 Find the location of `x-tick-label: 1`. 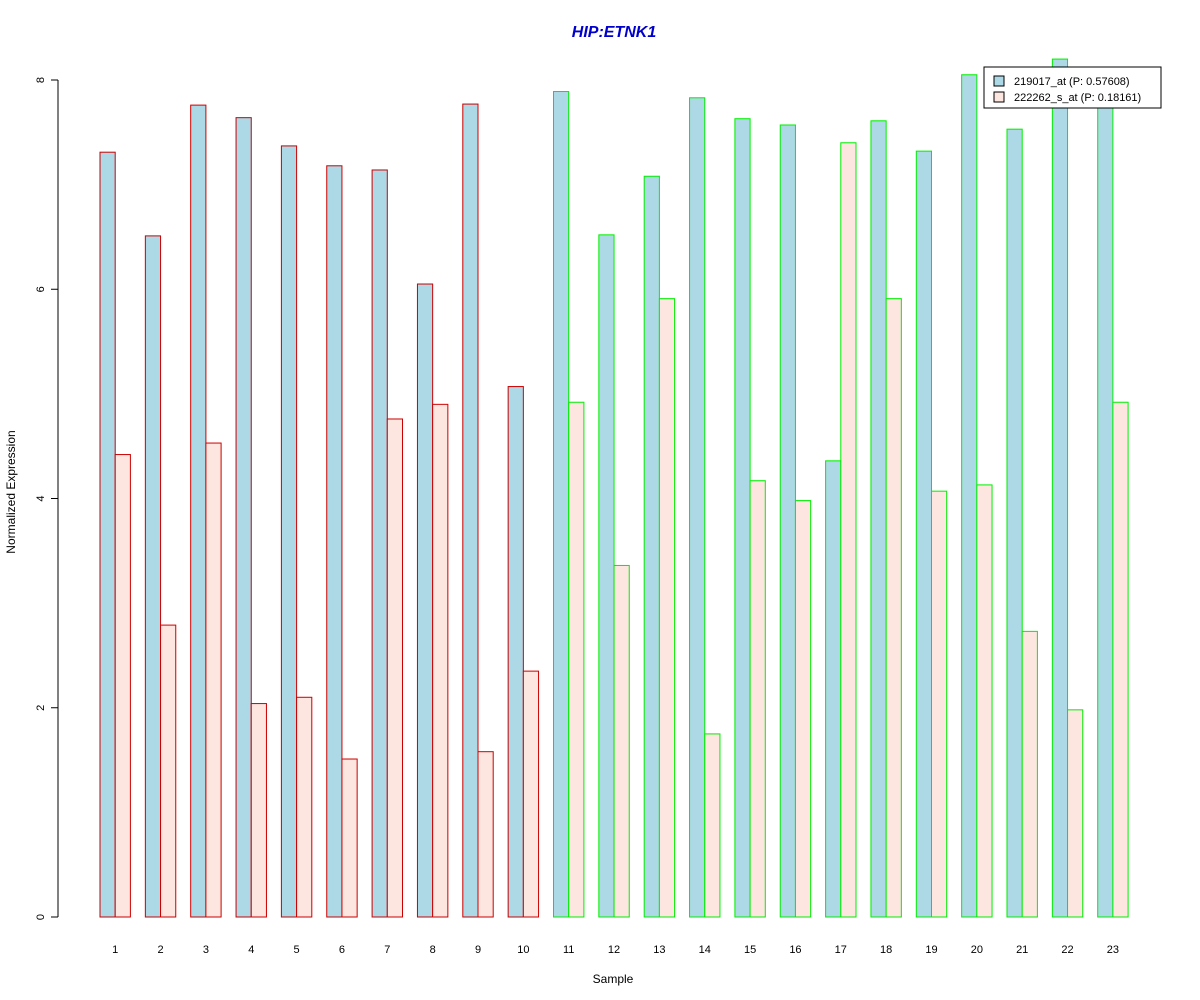

x-tick-label: 1 is located at coordinates (115, 950).